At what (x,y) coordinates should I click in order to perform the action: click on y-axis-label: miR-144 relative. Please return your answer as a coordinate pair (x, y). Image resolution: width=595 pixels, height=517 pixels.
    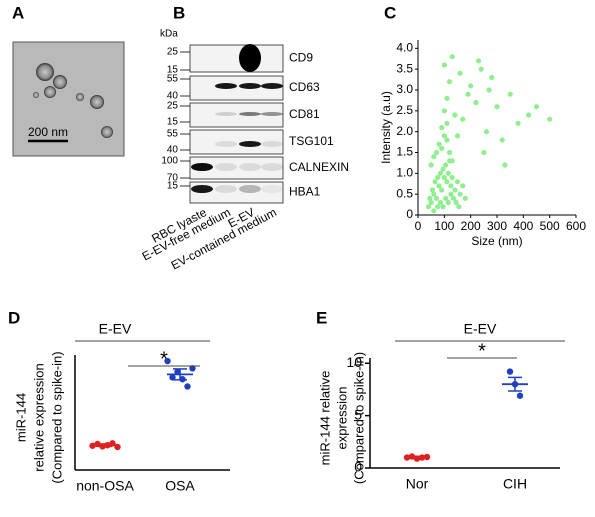
    Looking at the image, I should click on (324, 418).